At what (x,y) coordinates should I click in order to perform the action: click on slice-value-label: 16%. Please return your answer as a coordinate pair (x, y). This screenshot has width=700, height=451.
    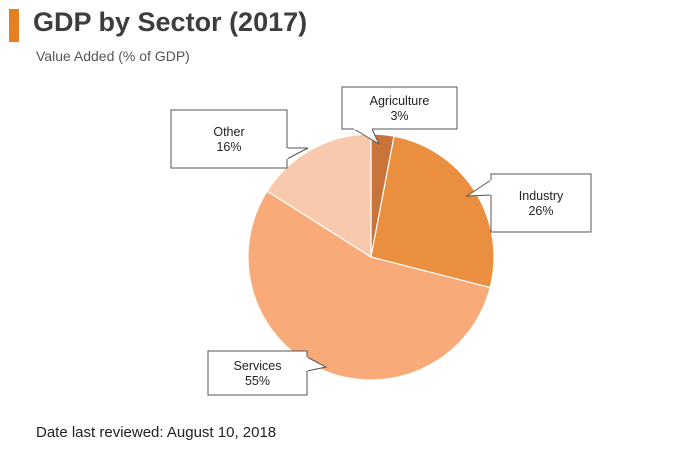
    Looking at the image, I should click on (228, 147).